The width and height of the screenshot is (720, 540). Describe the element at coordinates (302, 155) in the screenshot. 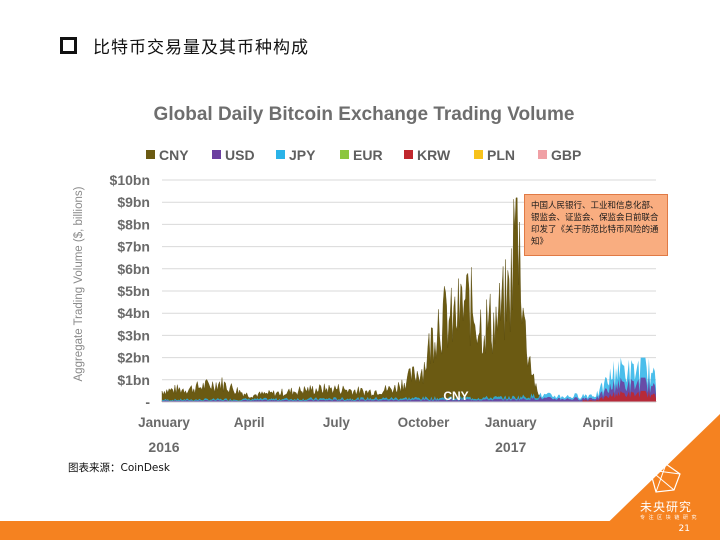

I see `legend-label-jpy: JPY` at that location.